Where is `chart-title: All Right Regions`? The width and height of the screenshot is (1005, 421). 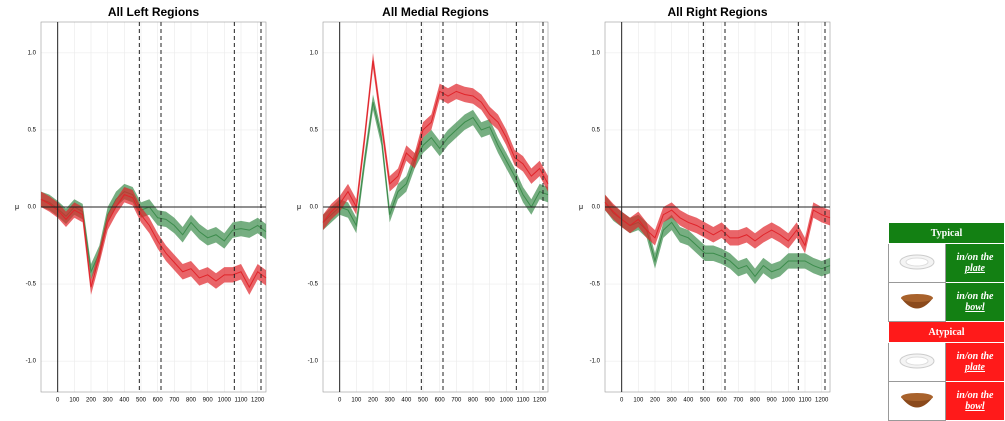
chart-title: All Right Regions is located at coordinates (718, 12).